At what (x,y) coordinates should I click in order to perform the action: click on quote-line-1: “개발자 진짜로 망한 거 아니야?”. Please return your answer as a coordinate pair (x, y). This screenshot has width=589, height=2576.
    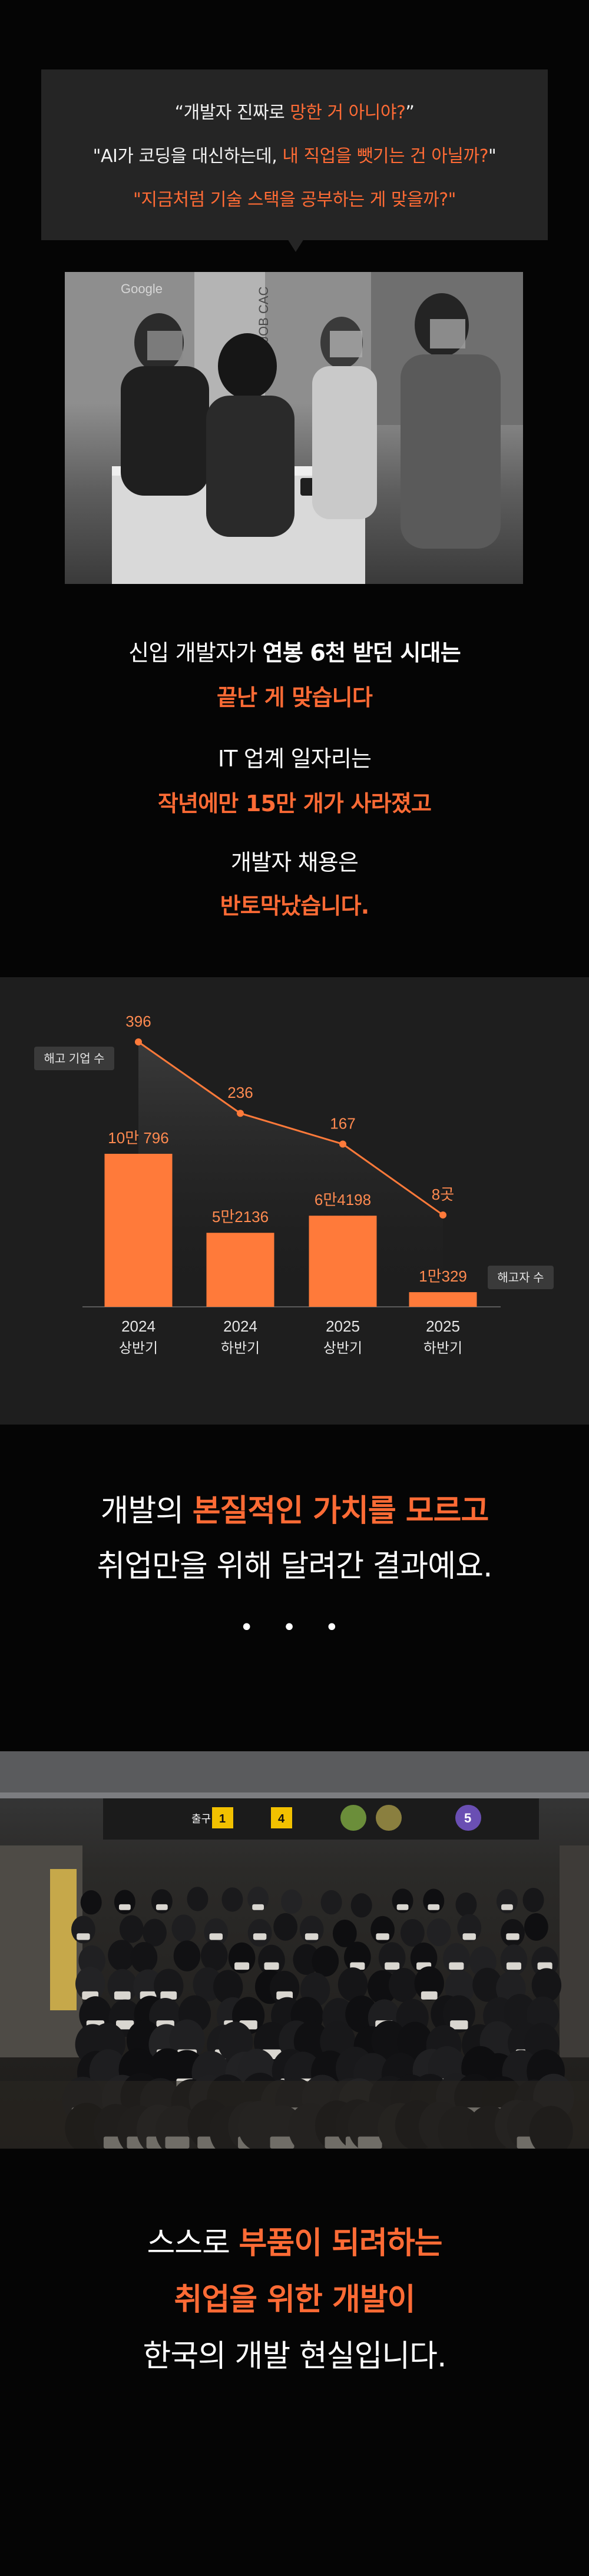
    Looking at the image, I should click on (294, 113).